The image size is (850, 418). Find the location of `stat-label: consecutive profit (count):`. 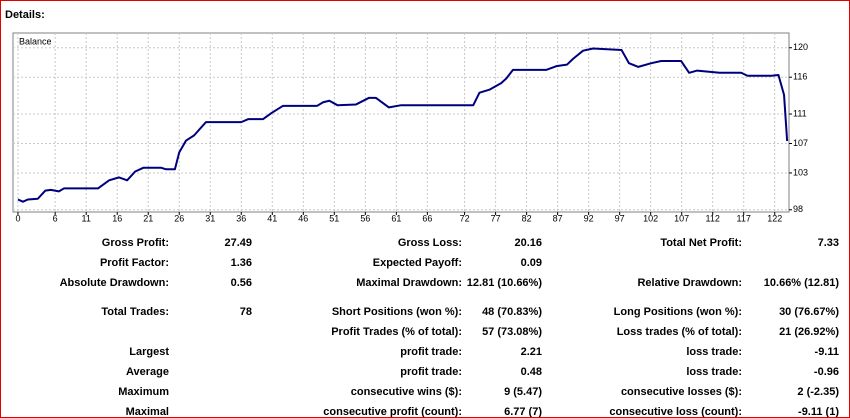

stat-label: consecutive profit (count): is located at coordinates (392, 412).